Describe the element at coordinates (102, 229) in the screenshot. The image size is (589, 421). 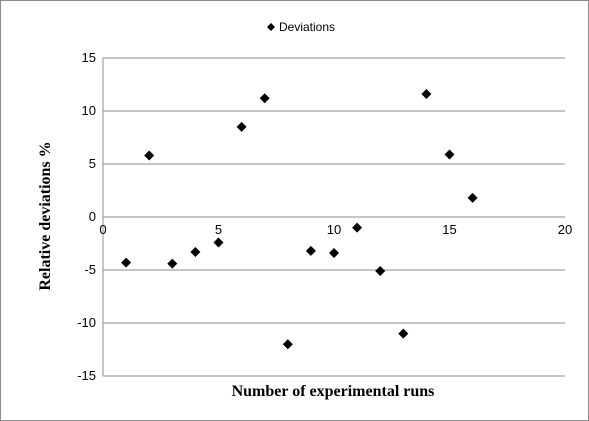
I see `x-tick-label: 0` at that location.